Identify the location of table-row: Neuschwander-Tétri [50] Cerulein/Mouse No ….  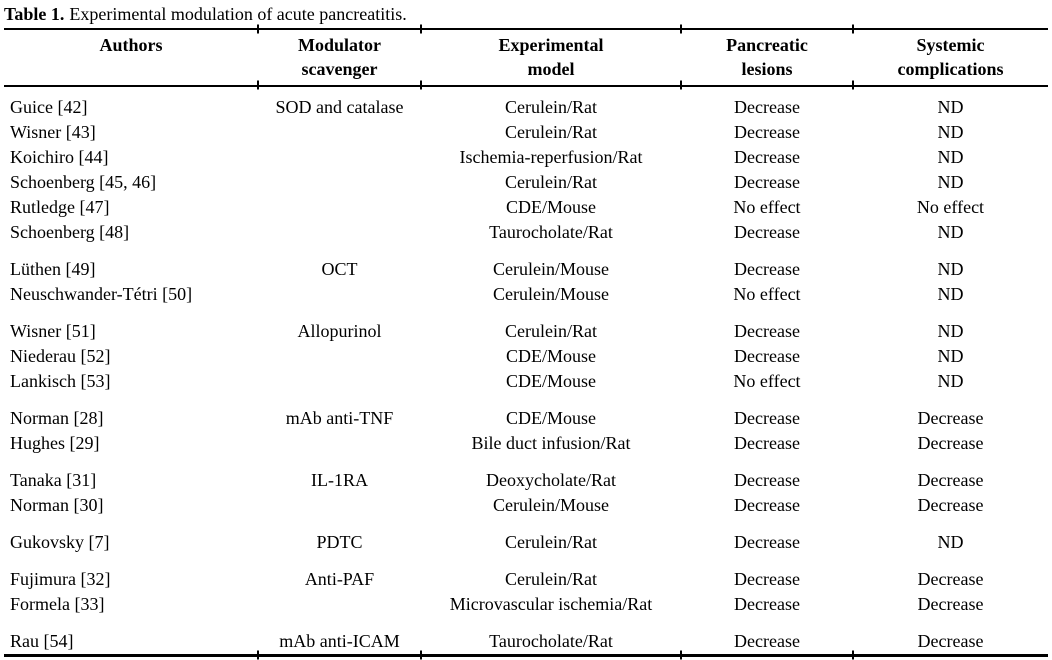
(526, 294).